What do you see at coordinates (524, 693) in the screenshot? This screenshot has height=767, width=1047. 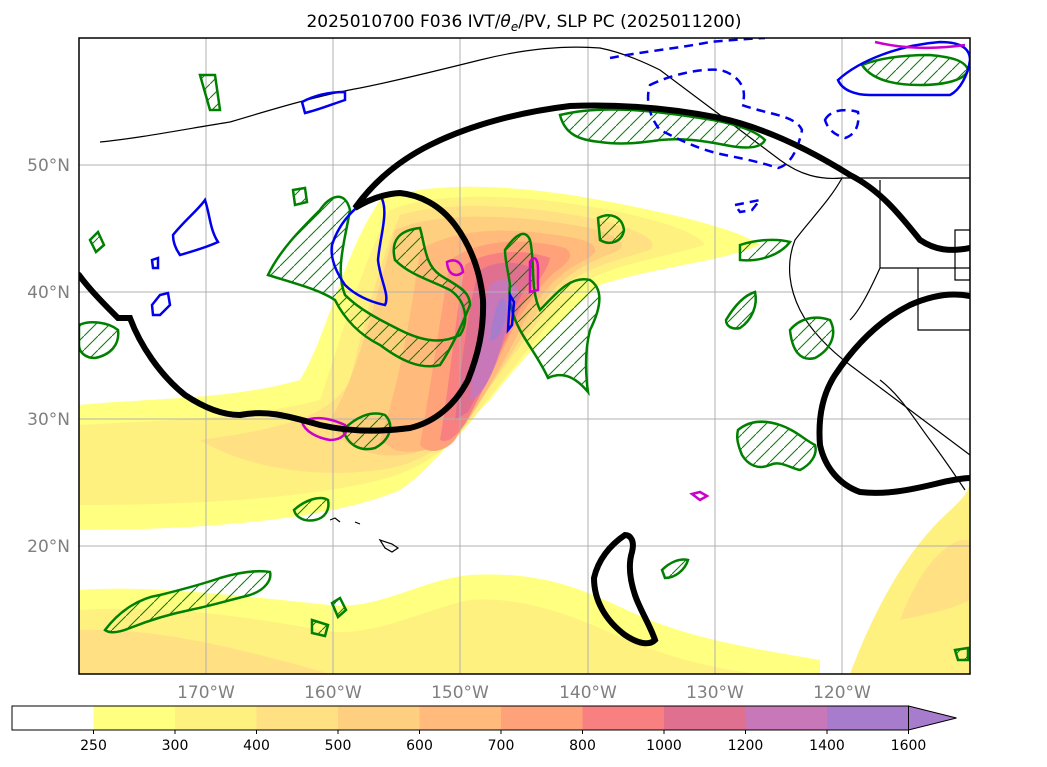 I see `longitude-labels: 170°W 160°W 150°W 140°W 130°W 120°W` at bounding box center [524, 693].